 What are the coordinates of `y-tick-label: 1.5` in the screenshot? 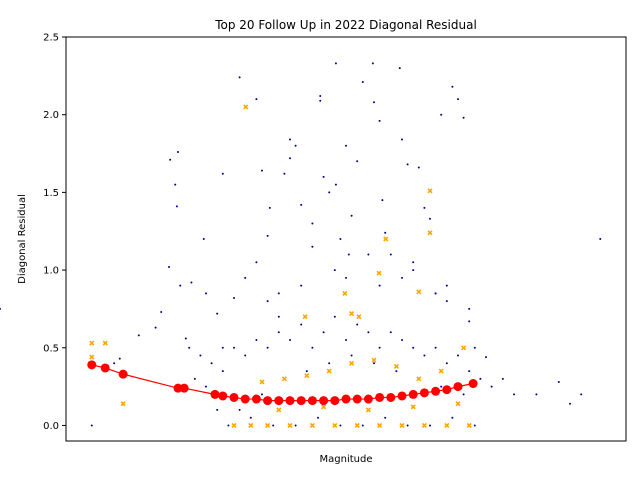 It's located at (51, 193).